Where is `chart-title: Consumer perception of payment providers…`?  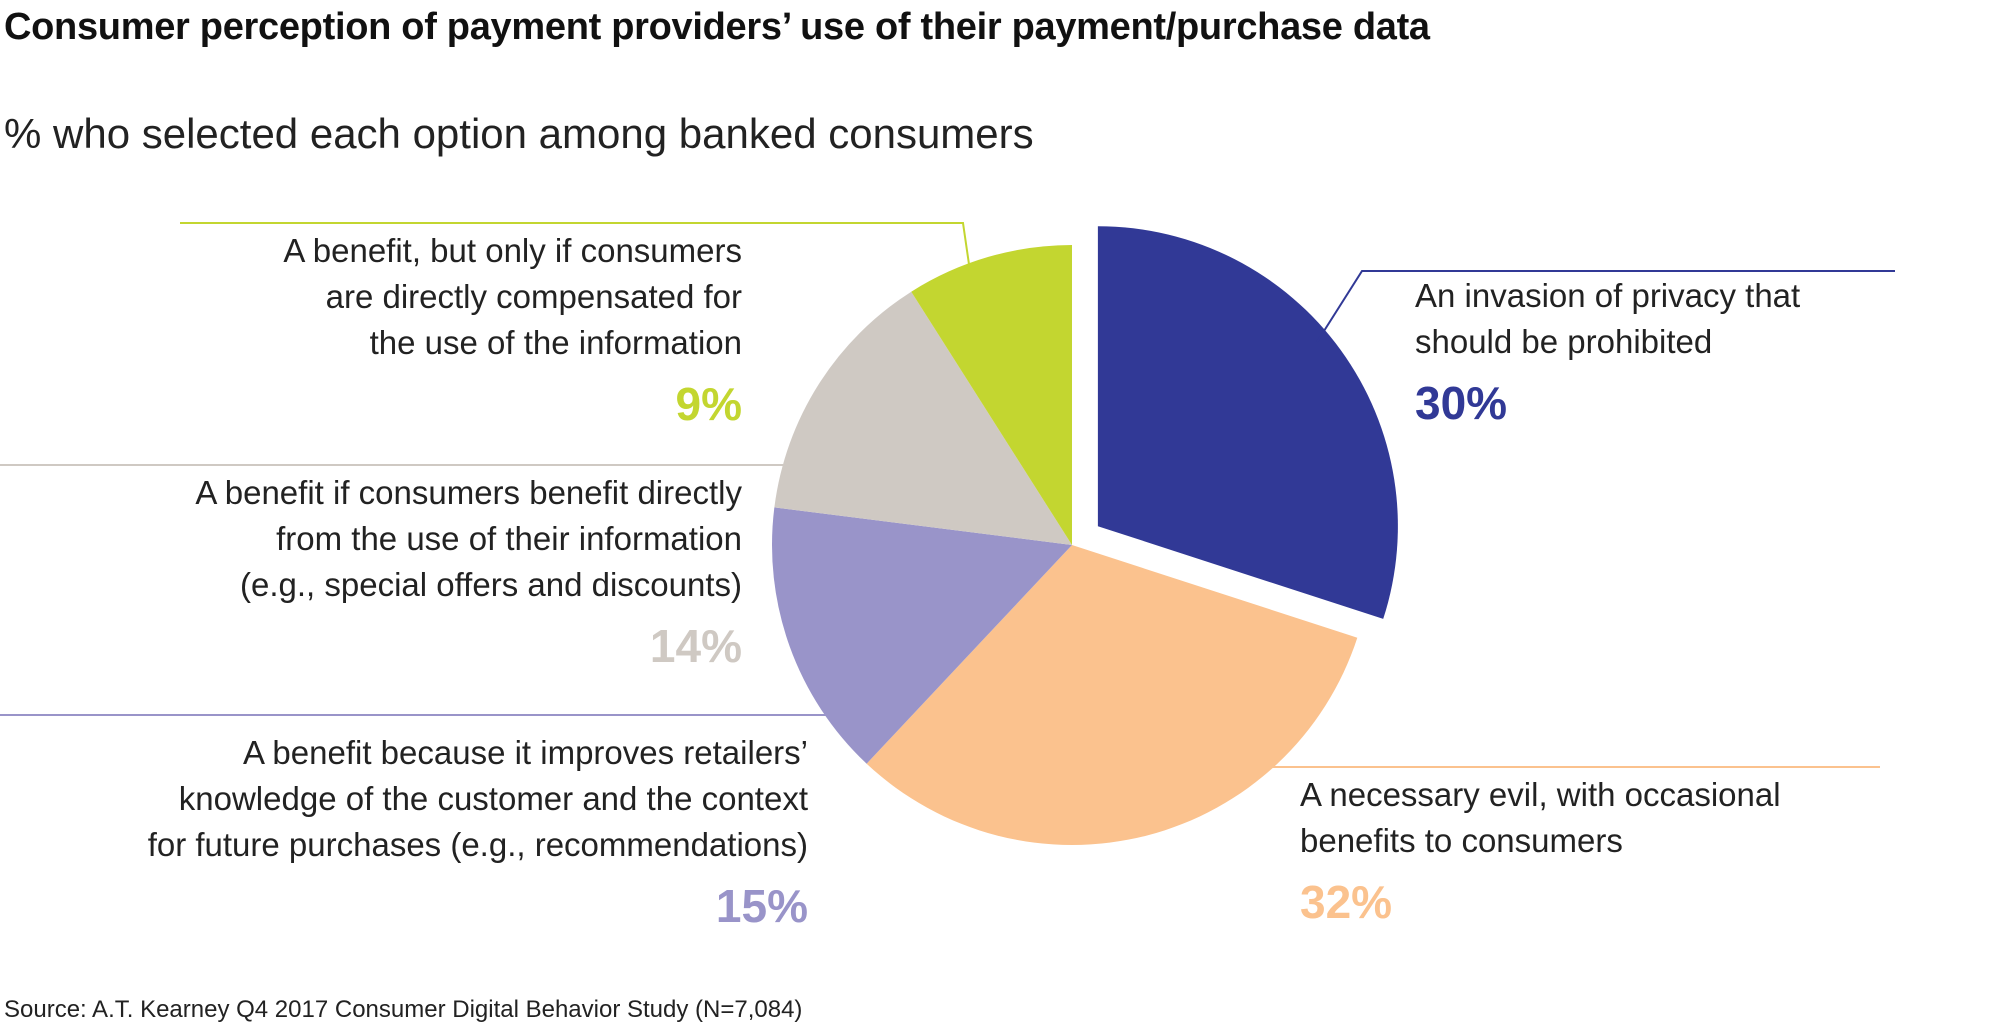 chart-title: Consumer perception of payment providers… is located at coordinates (717, 27).